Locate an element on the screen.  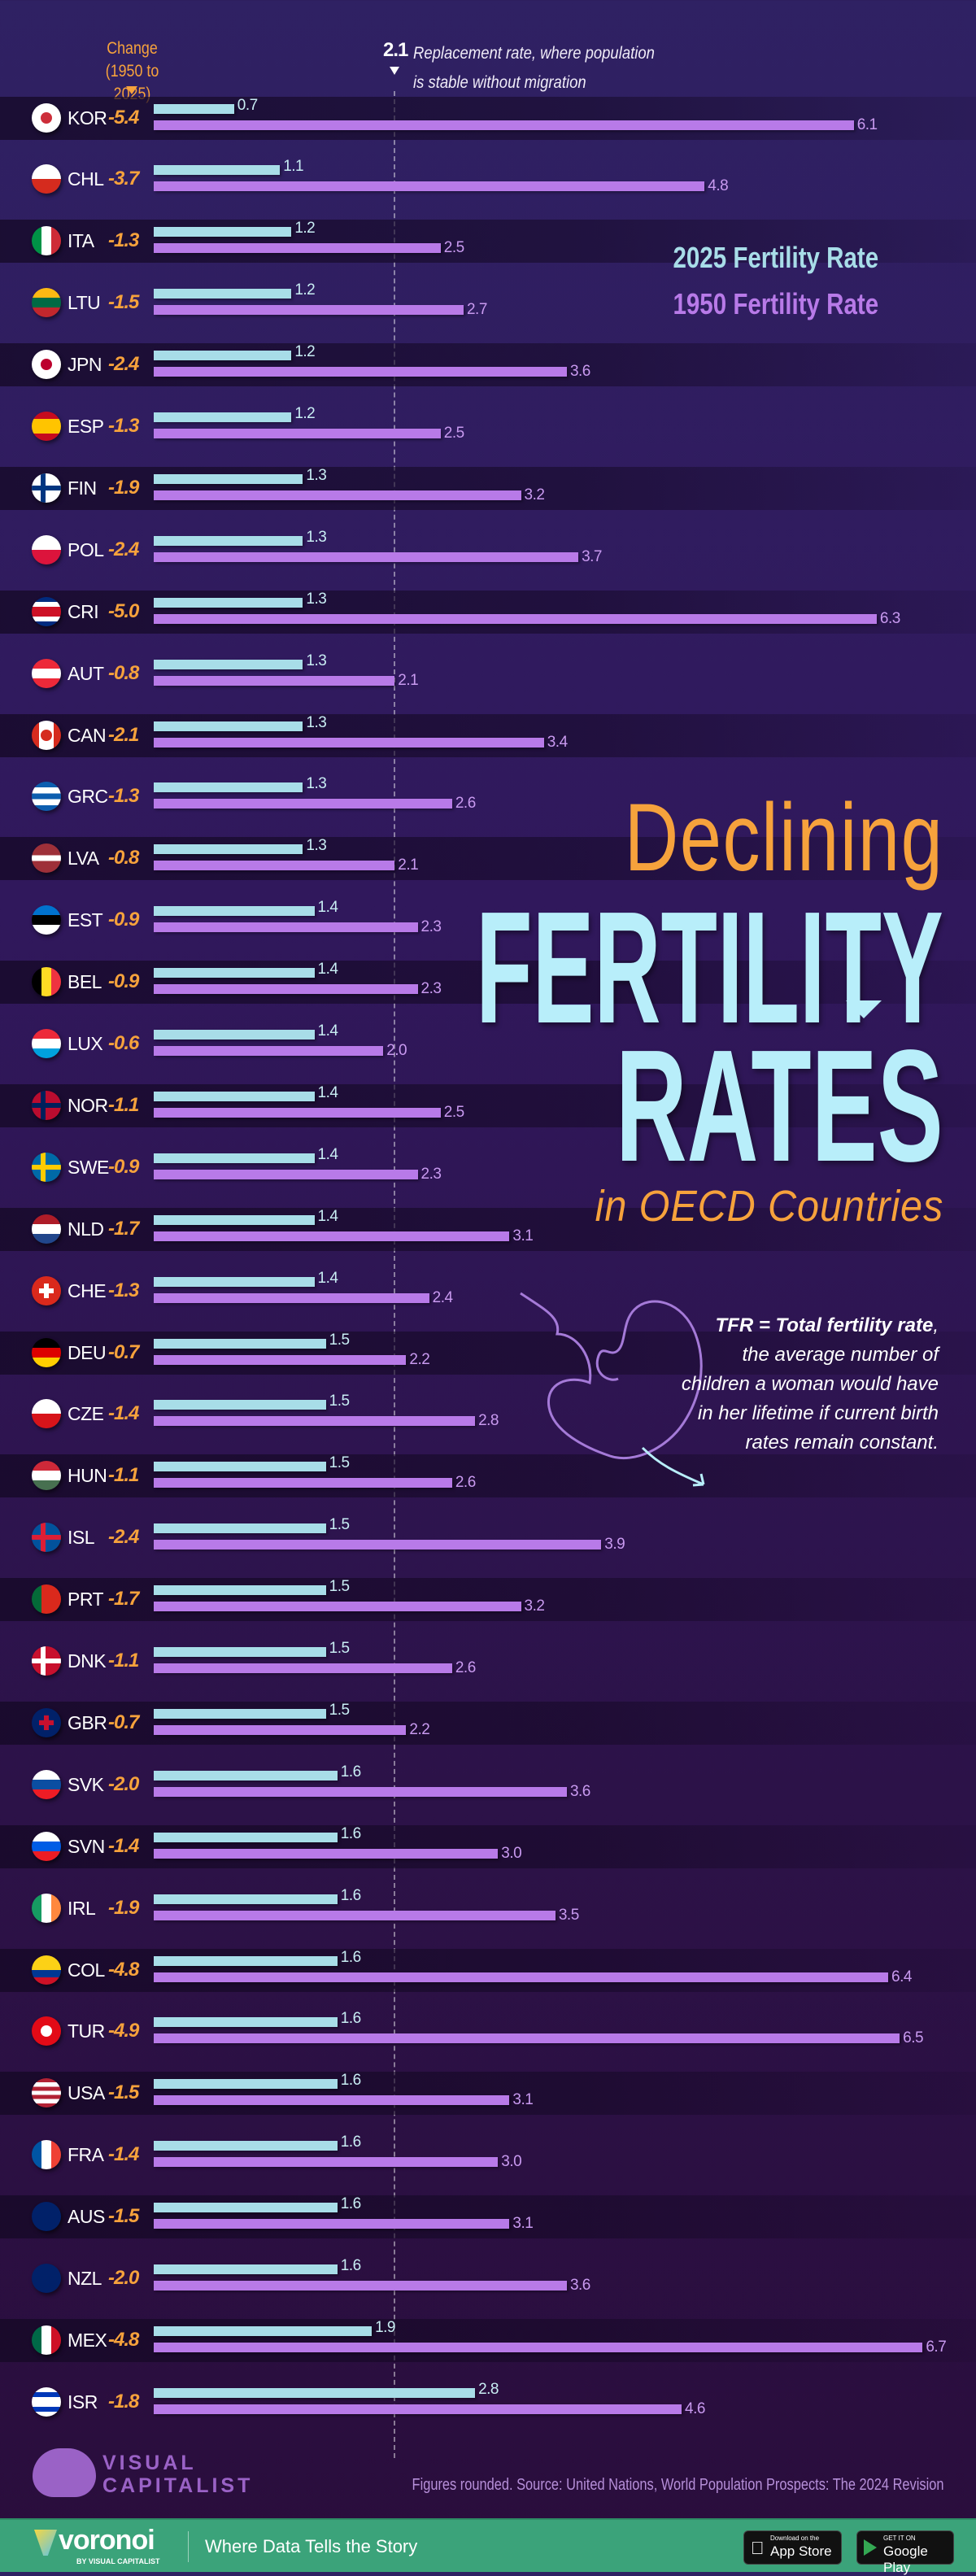
table-row: KOR -5.4 0.7 6.1 is located at coordinates (488, 118).